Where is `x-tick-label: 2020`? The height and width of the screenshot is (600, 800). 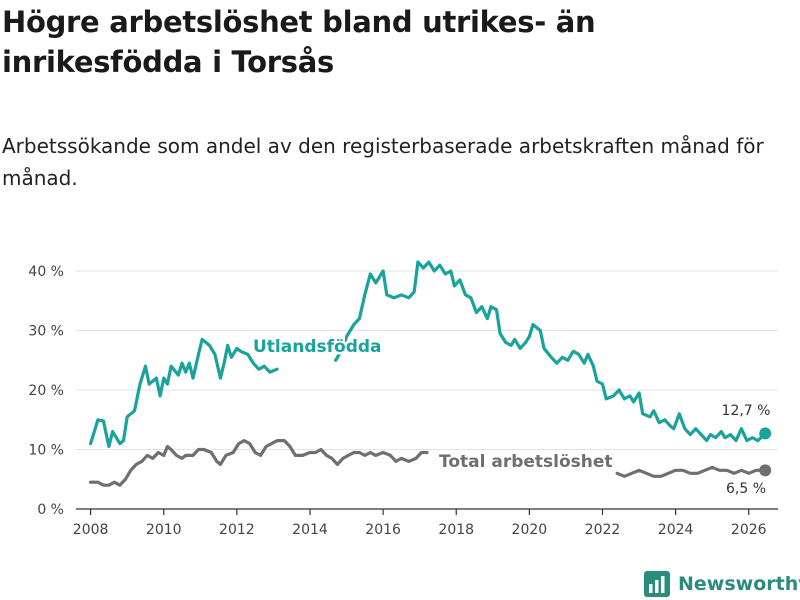 x-tick-label: 2020 is located at coordinates (530, 530).